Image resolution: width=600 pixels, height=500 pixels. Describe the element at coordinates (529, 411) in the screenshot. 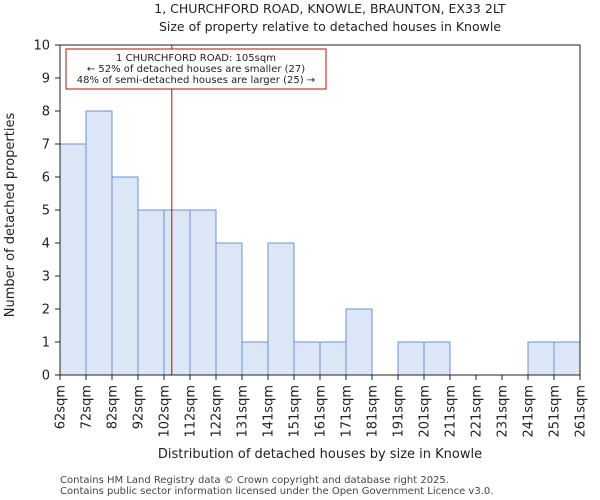

I see `x-tick-label: 241sqm` at that location.